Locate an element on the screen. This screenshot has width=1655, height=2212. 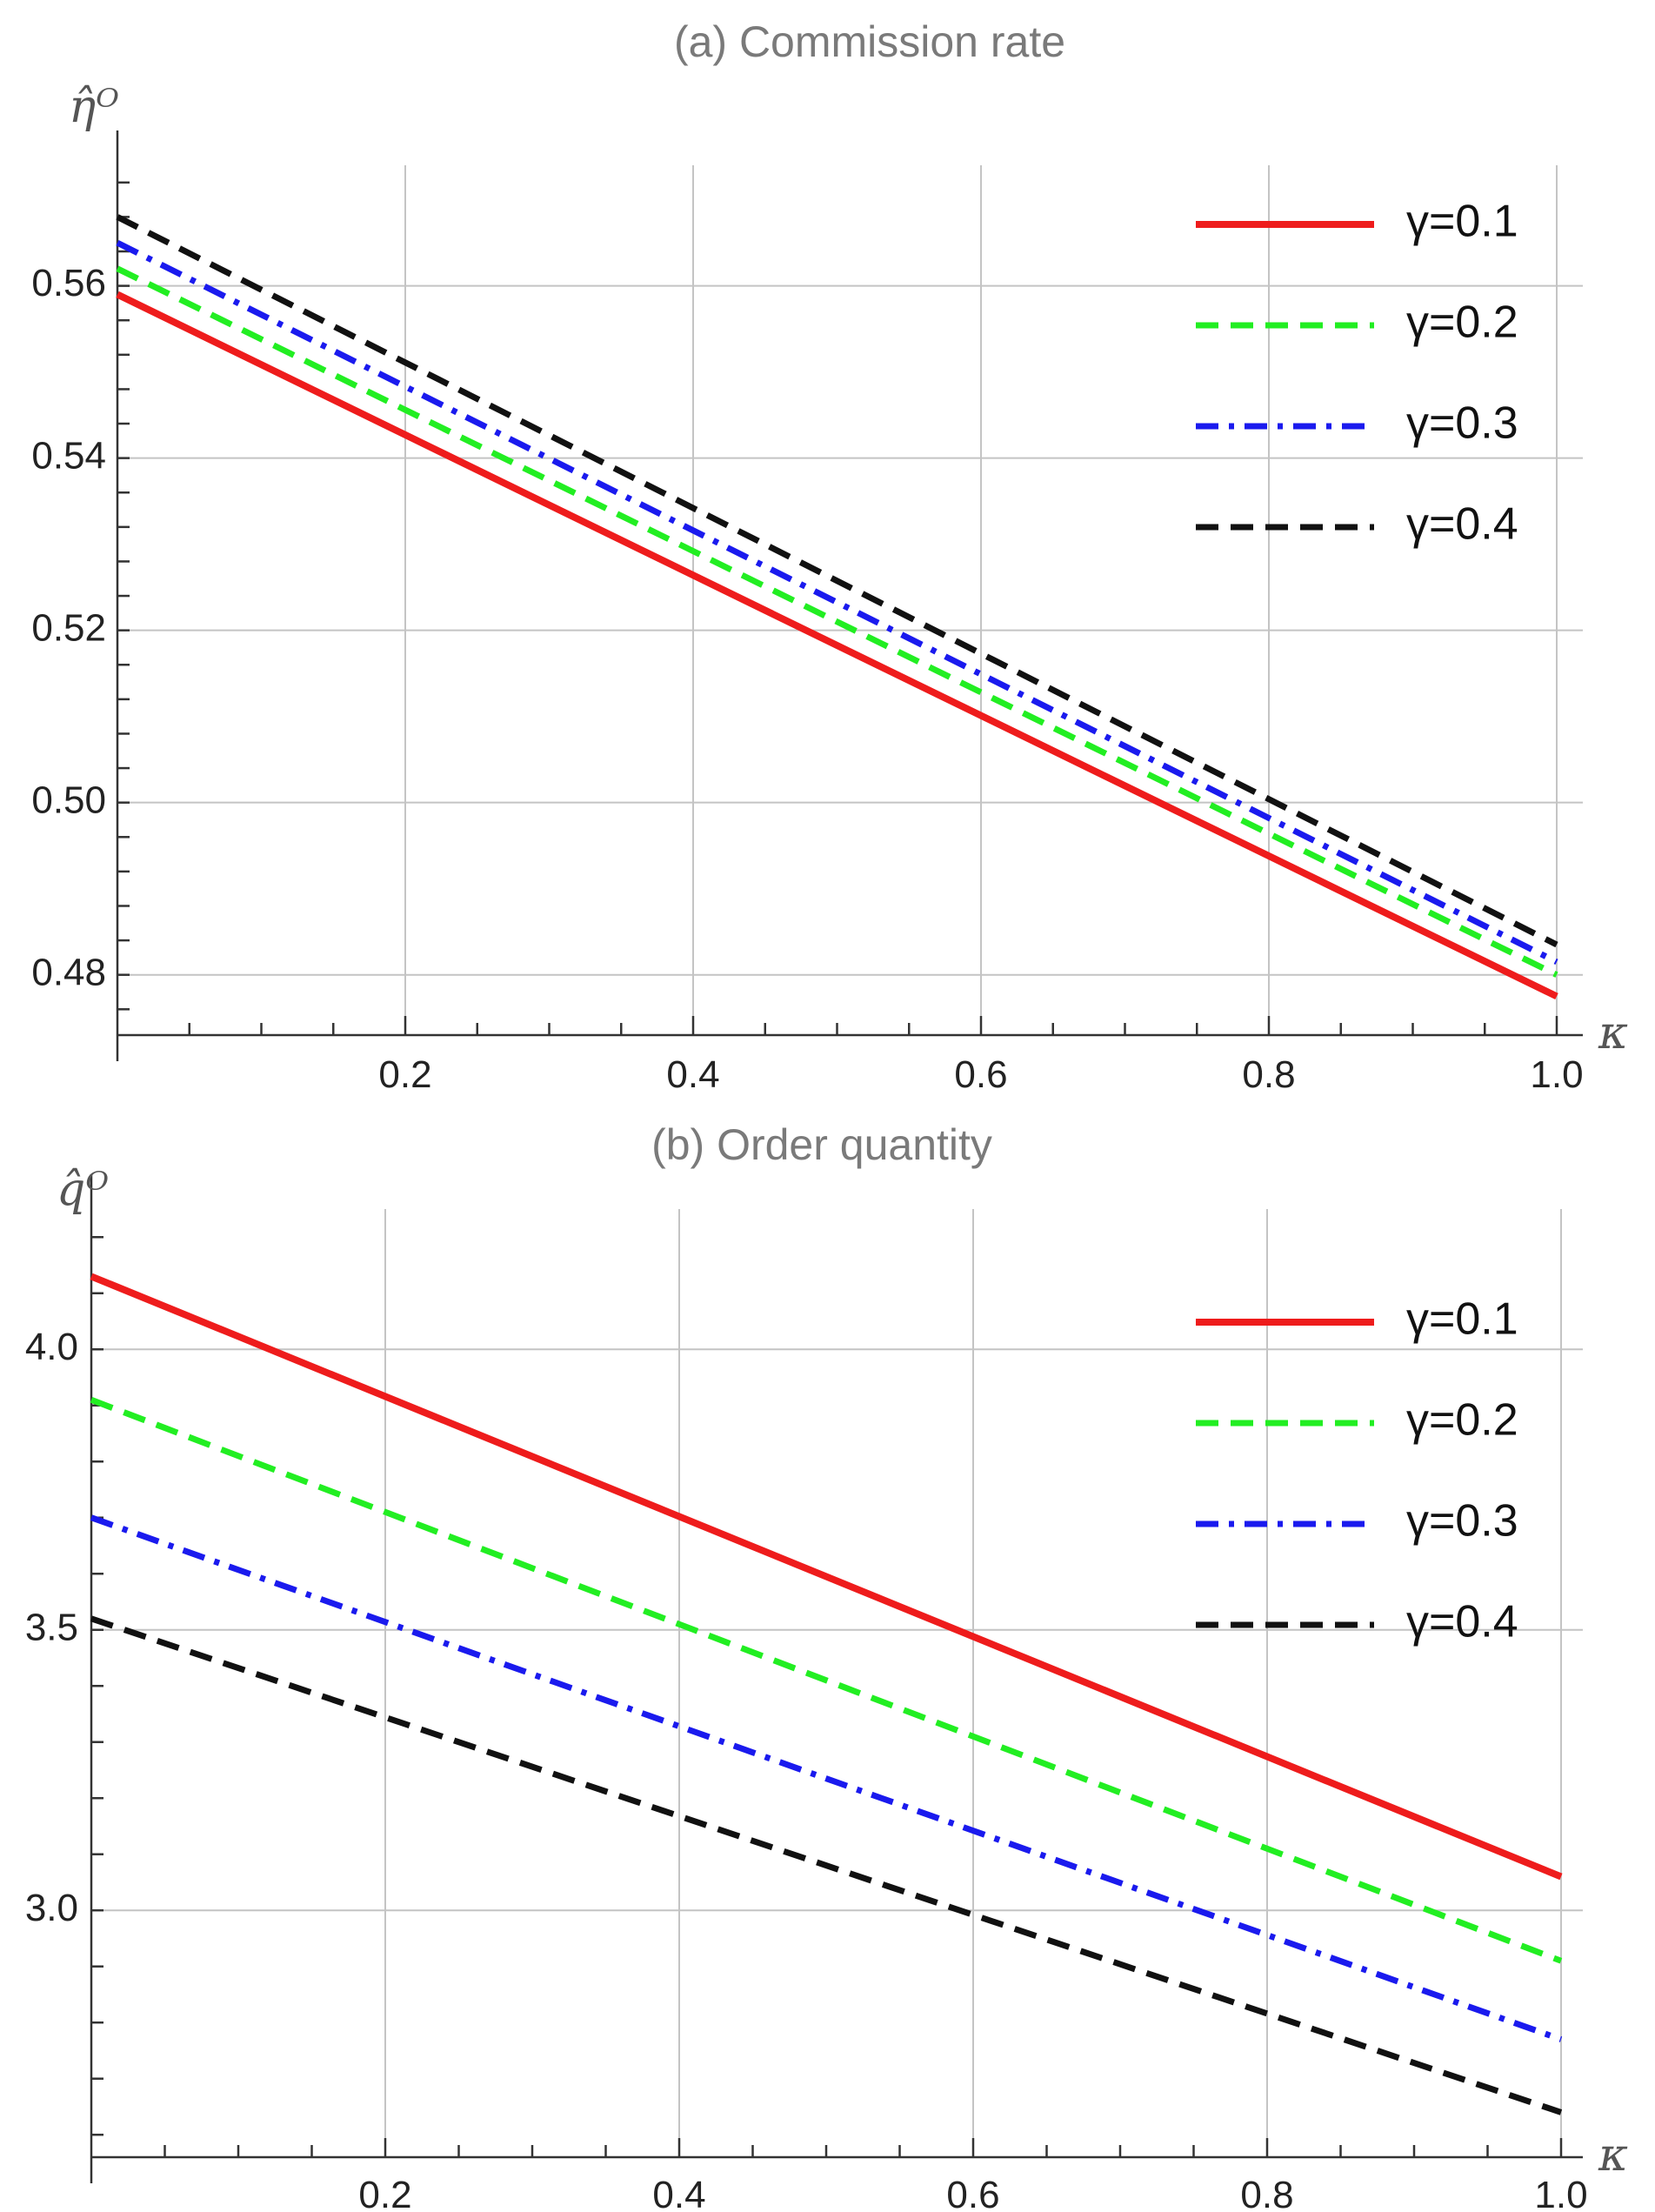
y-tick-label: 3.5 is located at coordinates (51, 1627).